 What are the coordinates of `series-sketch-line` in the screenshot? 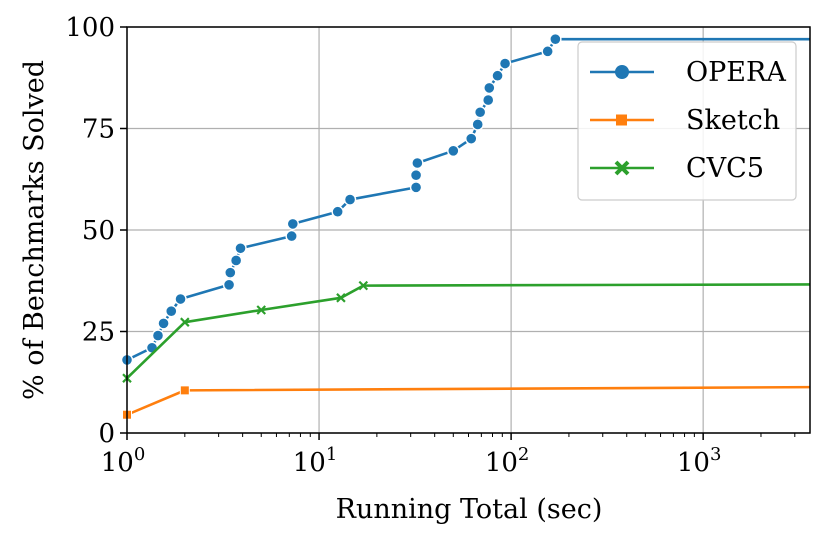 It's located at (468, 400).